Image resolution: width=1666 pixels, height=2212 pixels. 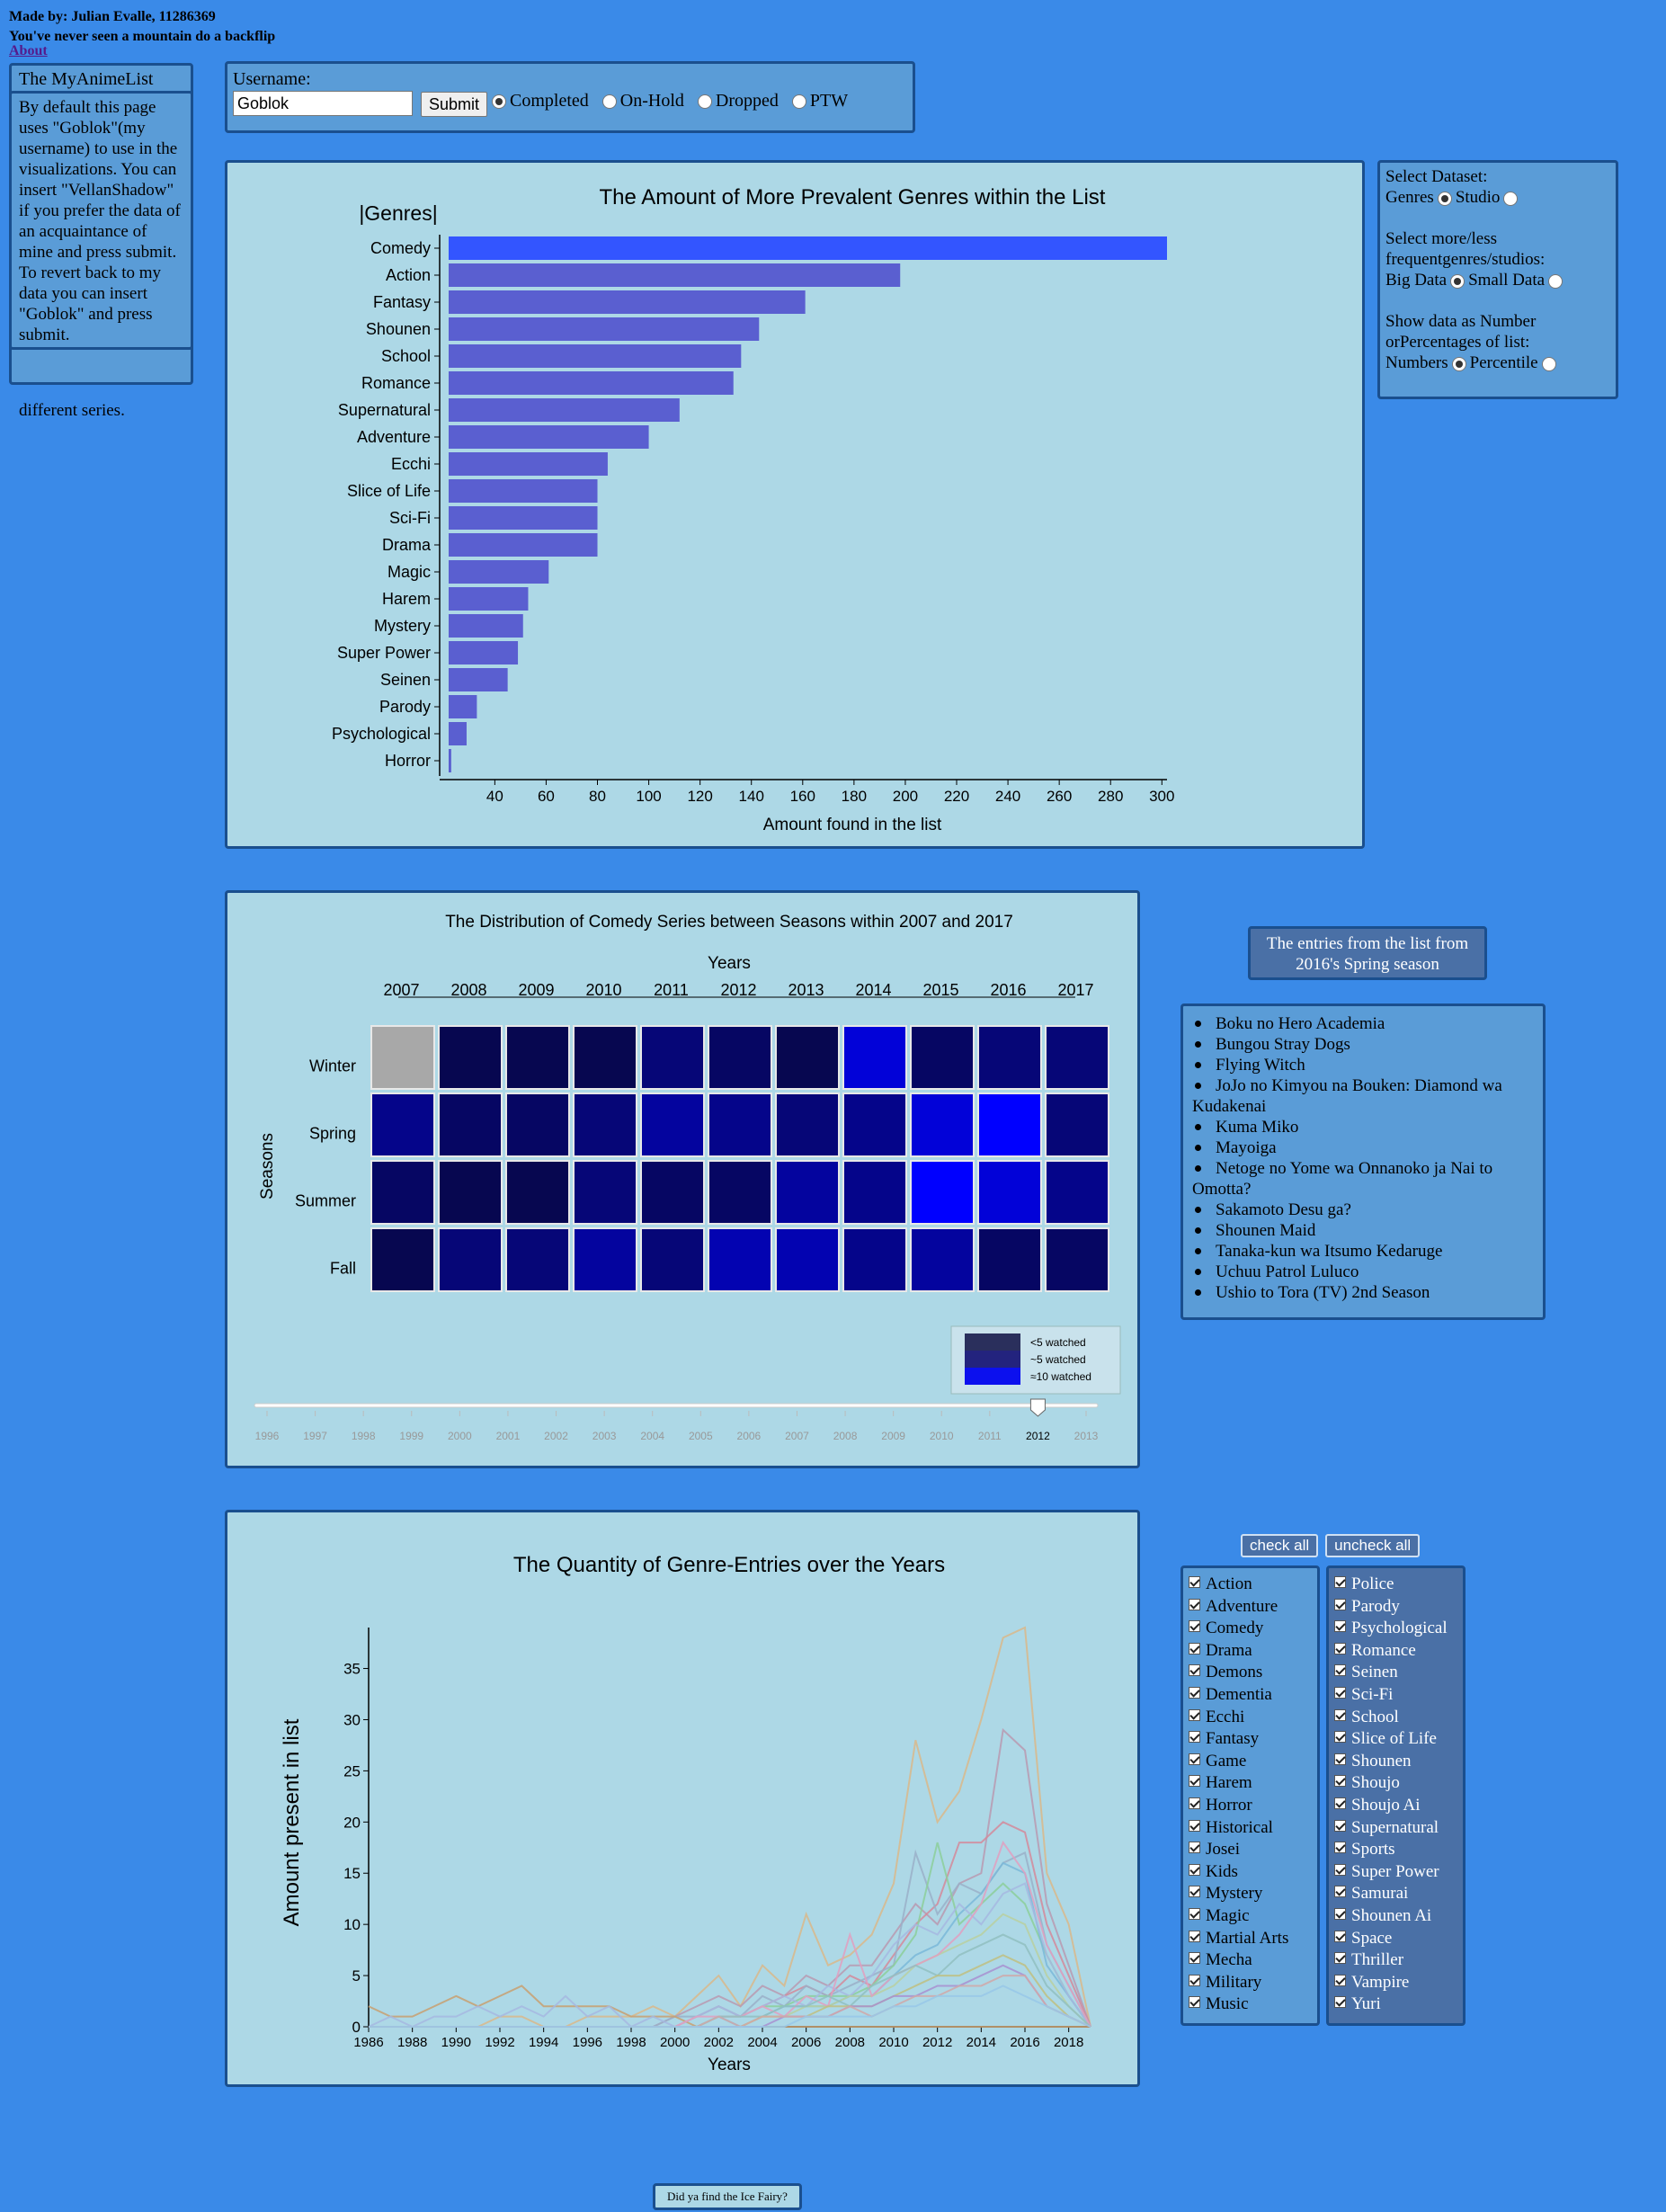 I want to click on genre-checkbox-row: Samurai, so click(x=1395, y=1894).